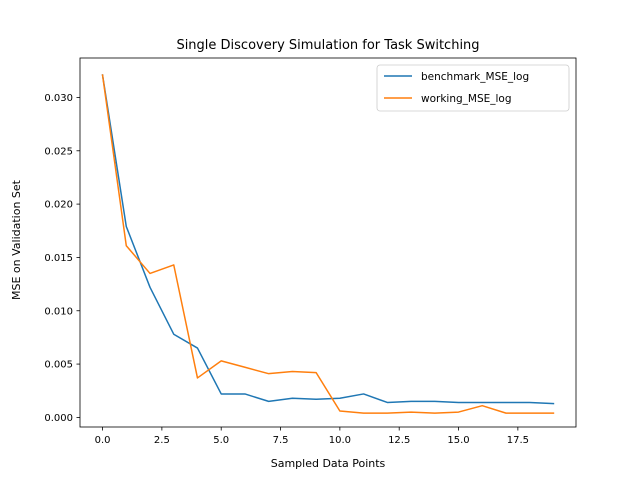 The width and height of the screenshot is (640, 480). I want to click on x-axis-label: Sampled Data Points, so click(328, 463).